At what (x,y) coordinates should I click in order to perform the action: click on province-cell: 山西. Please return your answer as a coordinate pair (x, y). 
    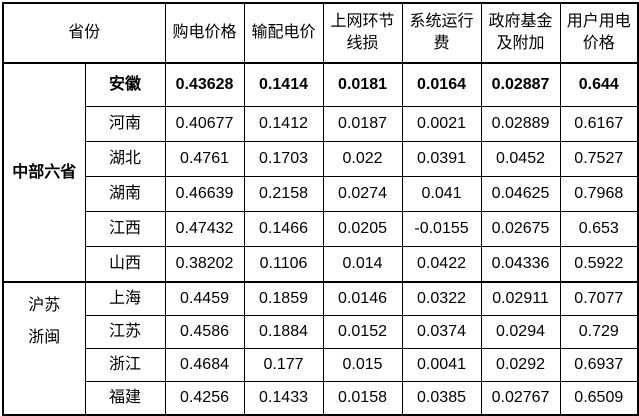
    Looking at the image, I should click on (125, 264).